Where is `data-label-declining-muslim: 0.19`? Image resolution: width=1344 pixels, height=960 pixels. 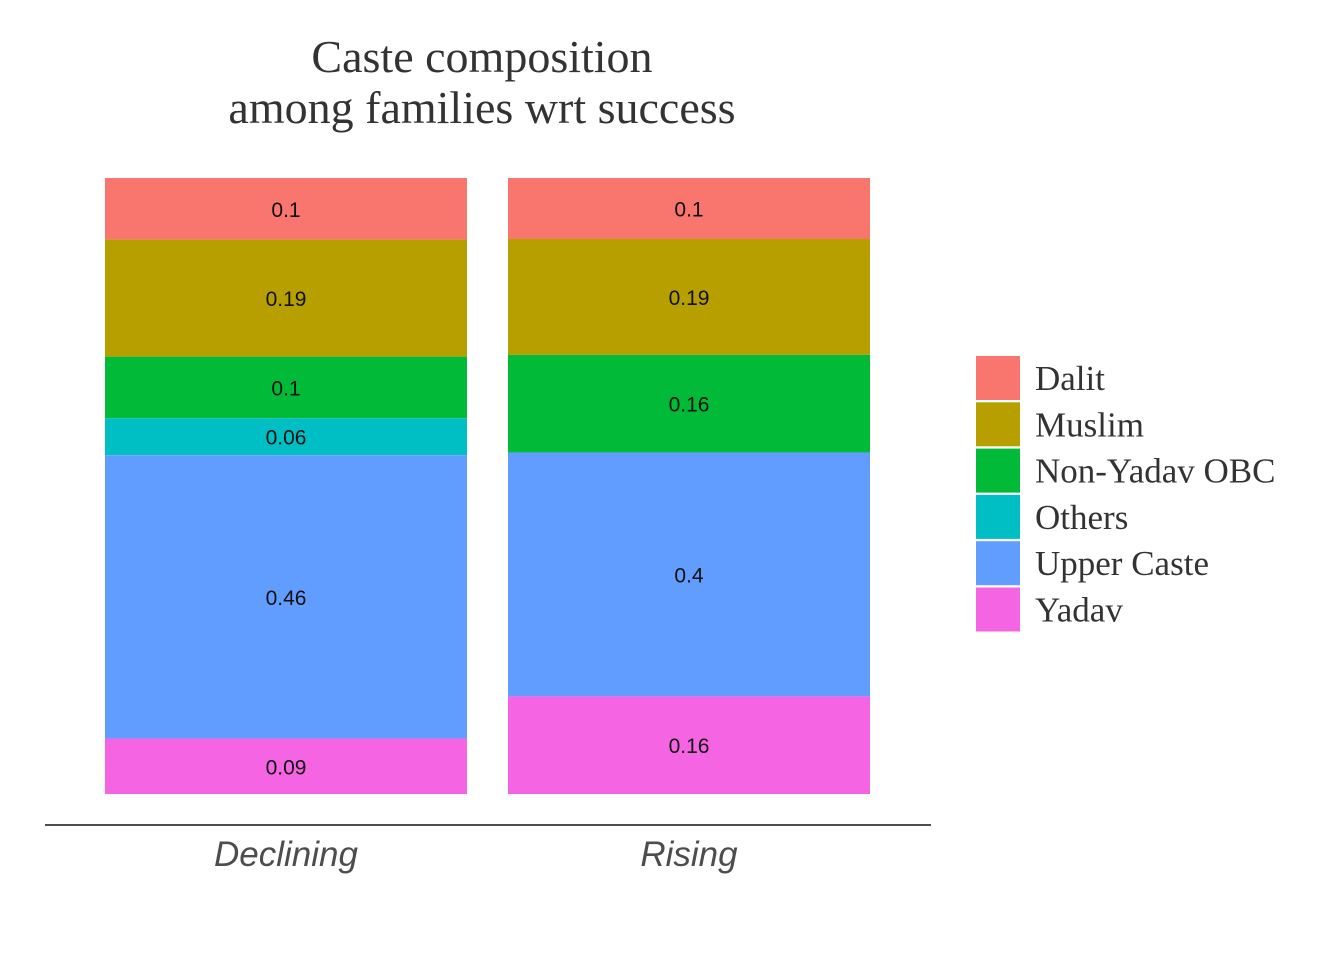 data-label-declining-muslim: 0.19 is located at coordinates (286, 299).